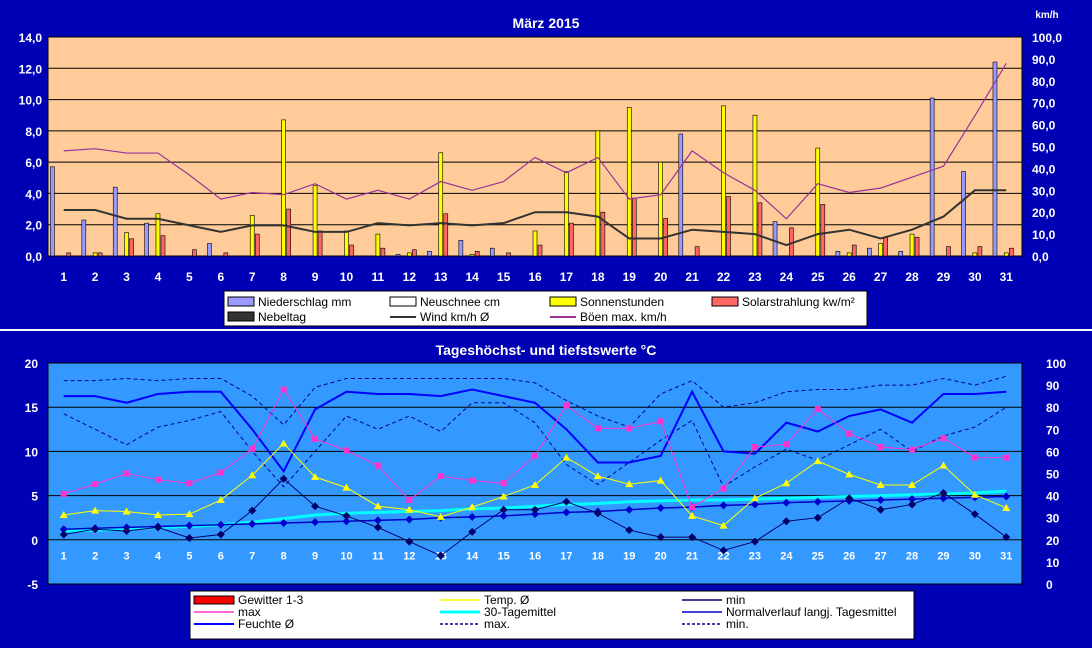  Describe the element at coordinates (818, 277) in the screenshot. I see `top-xtick-label: 25` at that location.